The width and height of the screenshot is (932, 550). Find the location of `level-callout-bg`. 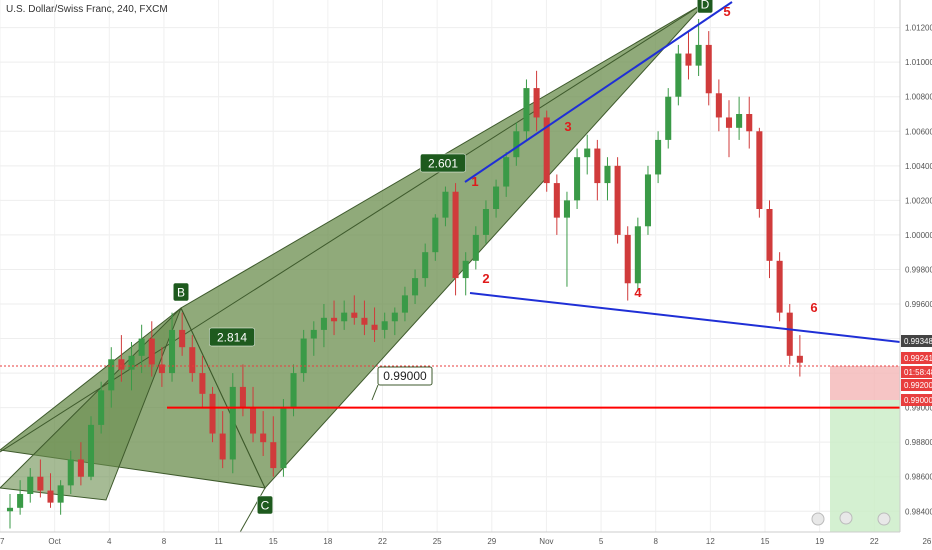

level-callout-bg is located at coordinates (405, 376).